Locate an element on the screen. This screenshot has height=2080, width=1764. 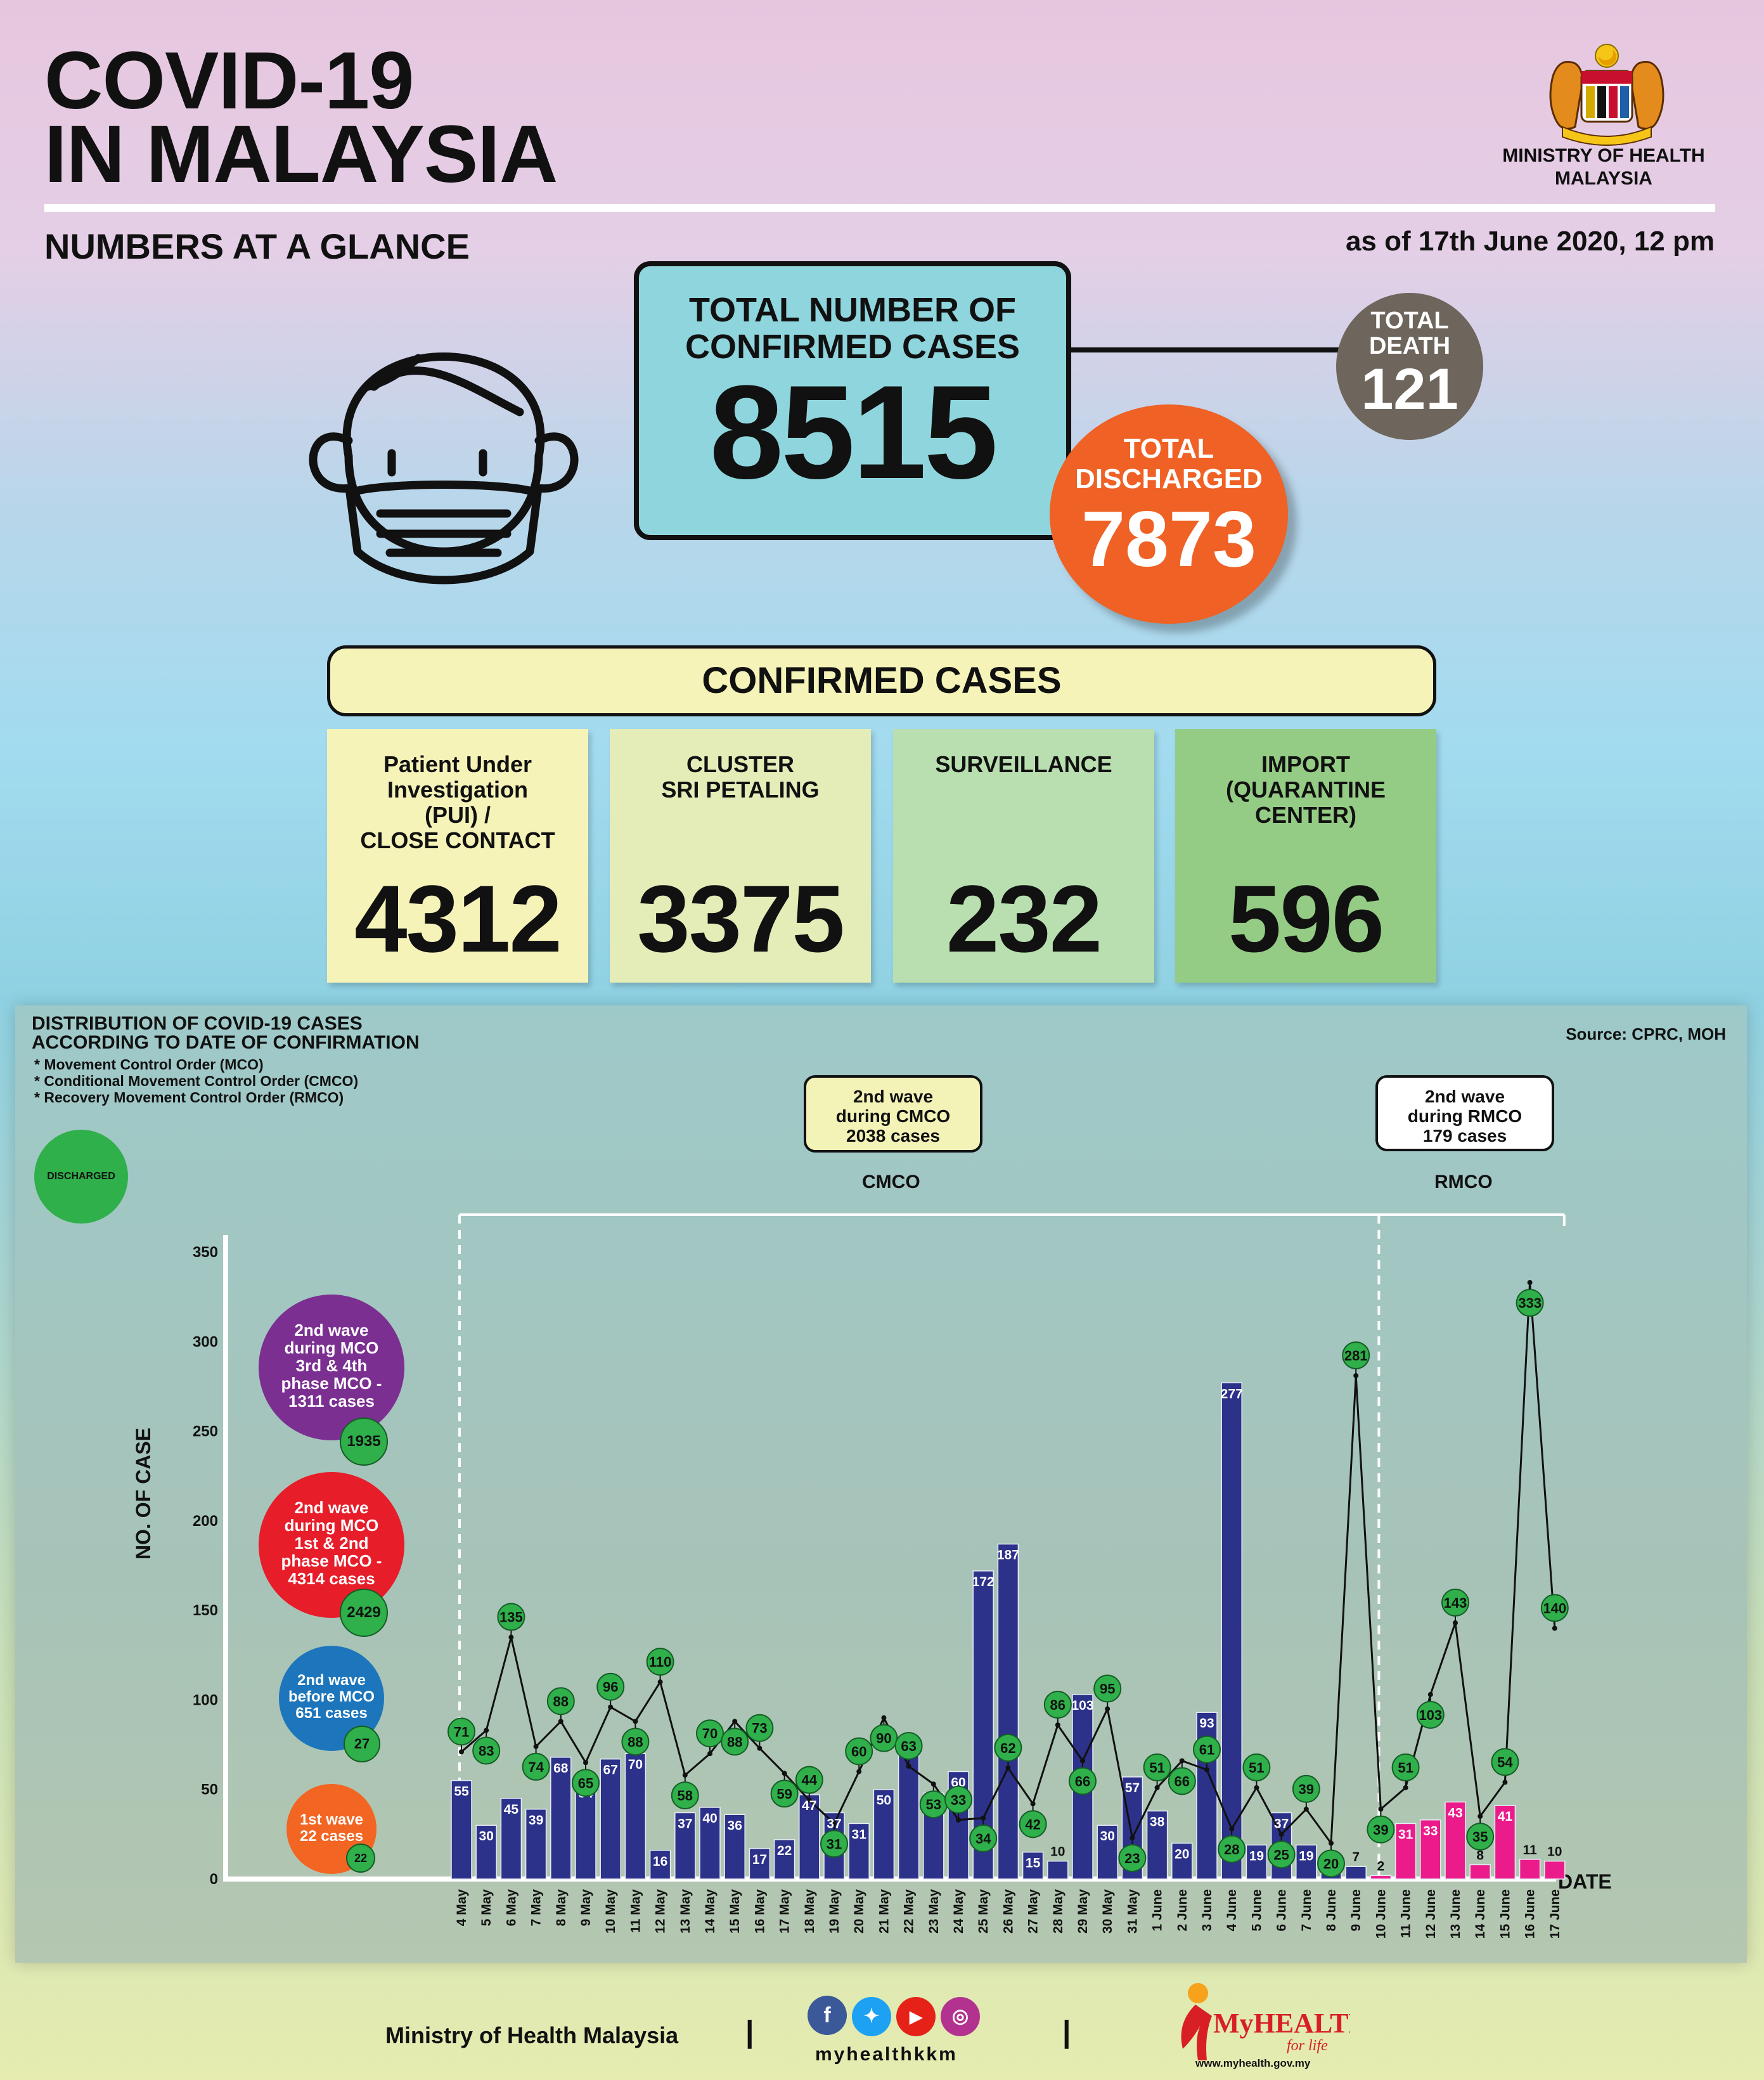
discharged-value-label: 103 is located at coordinates (1430, 1715).